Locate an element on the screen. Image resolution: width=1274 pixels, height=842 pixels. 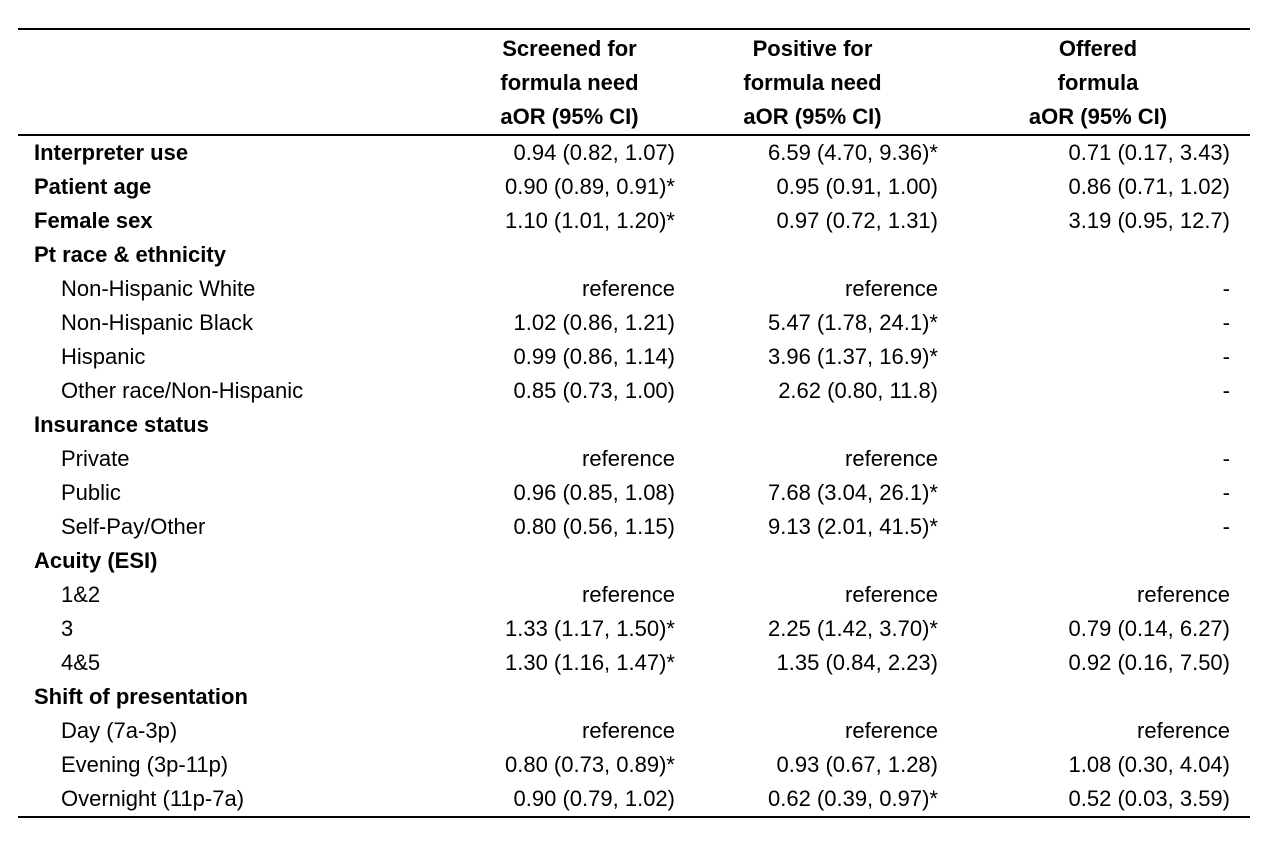
row-sub-label: Evening (3p-11p) is located at coordinates (145, 764).